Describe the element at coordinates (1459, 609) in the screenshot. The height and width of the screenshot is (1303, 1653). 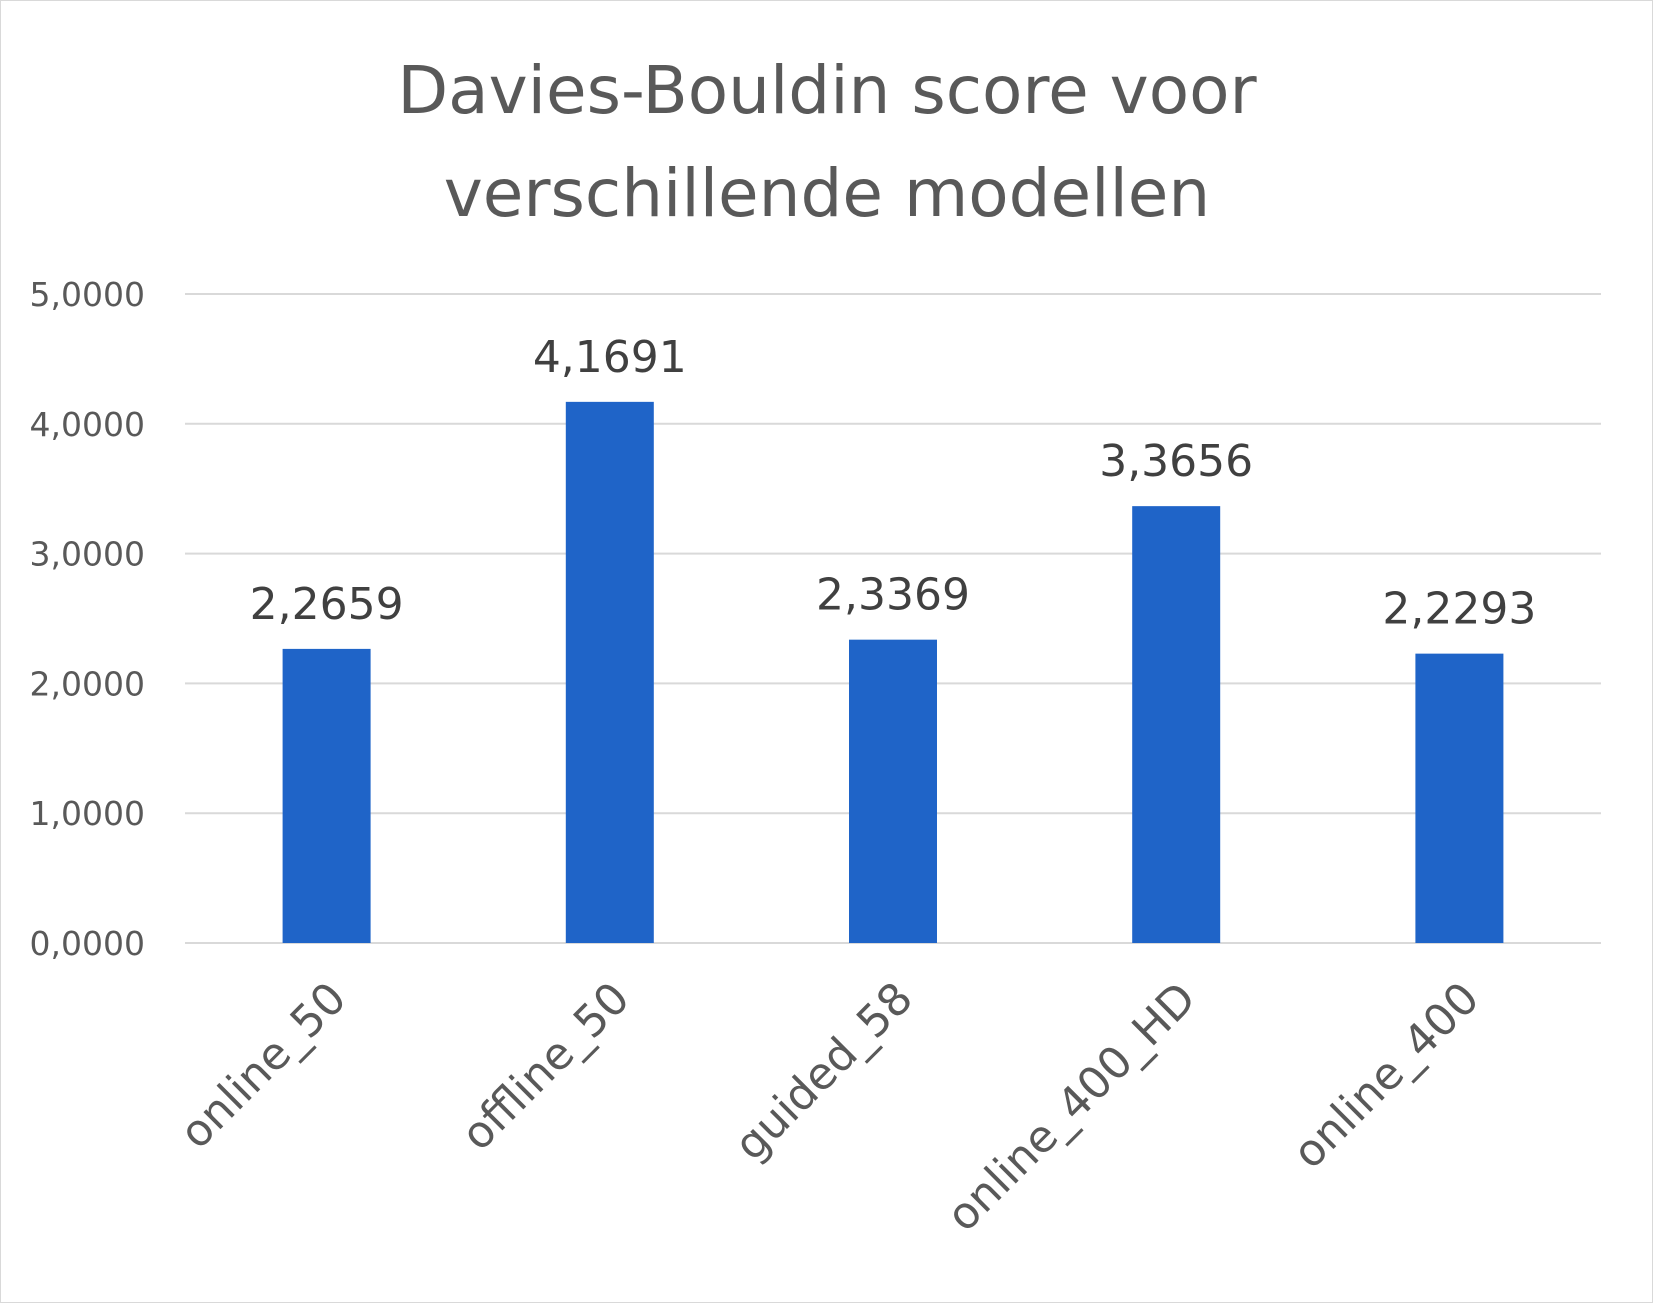
I see `data-label-online_400: 2,2293` at that location.